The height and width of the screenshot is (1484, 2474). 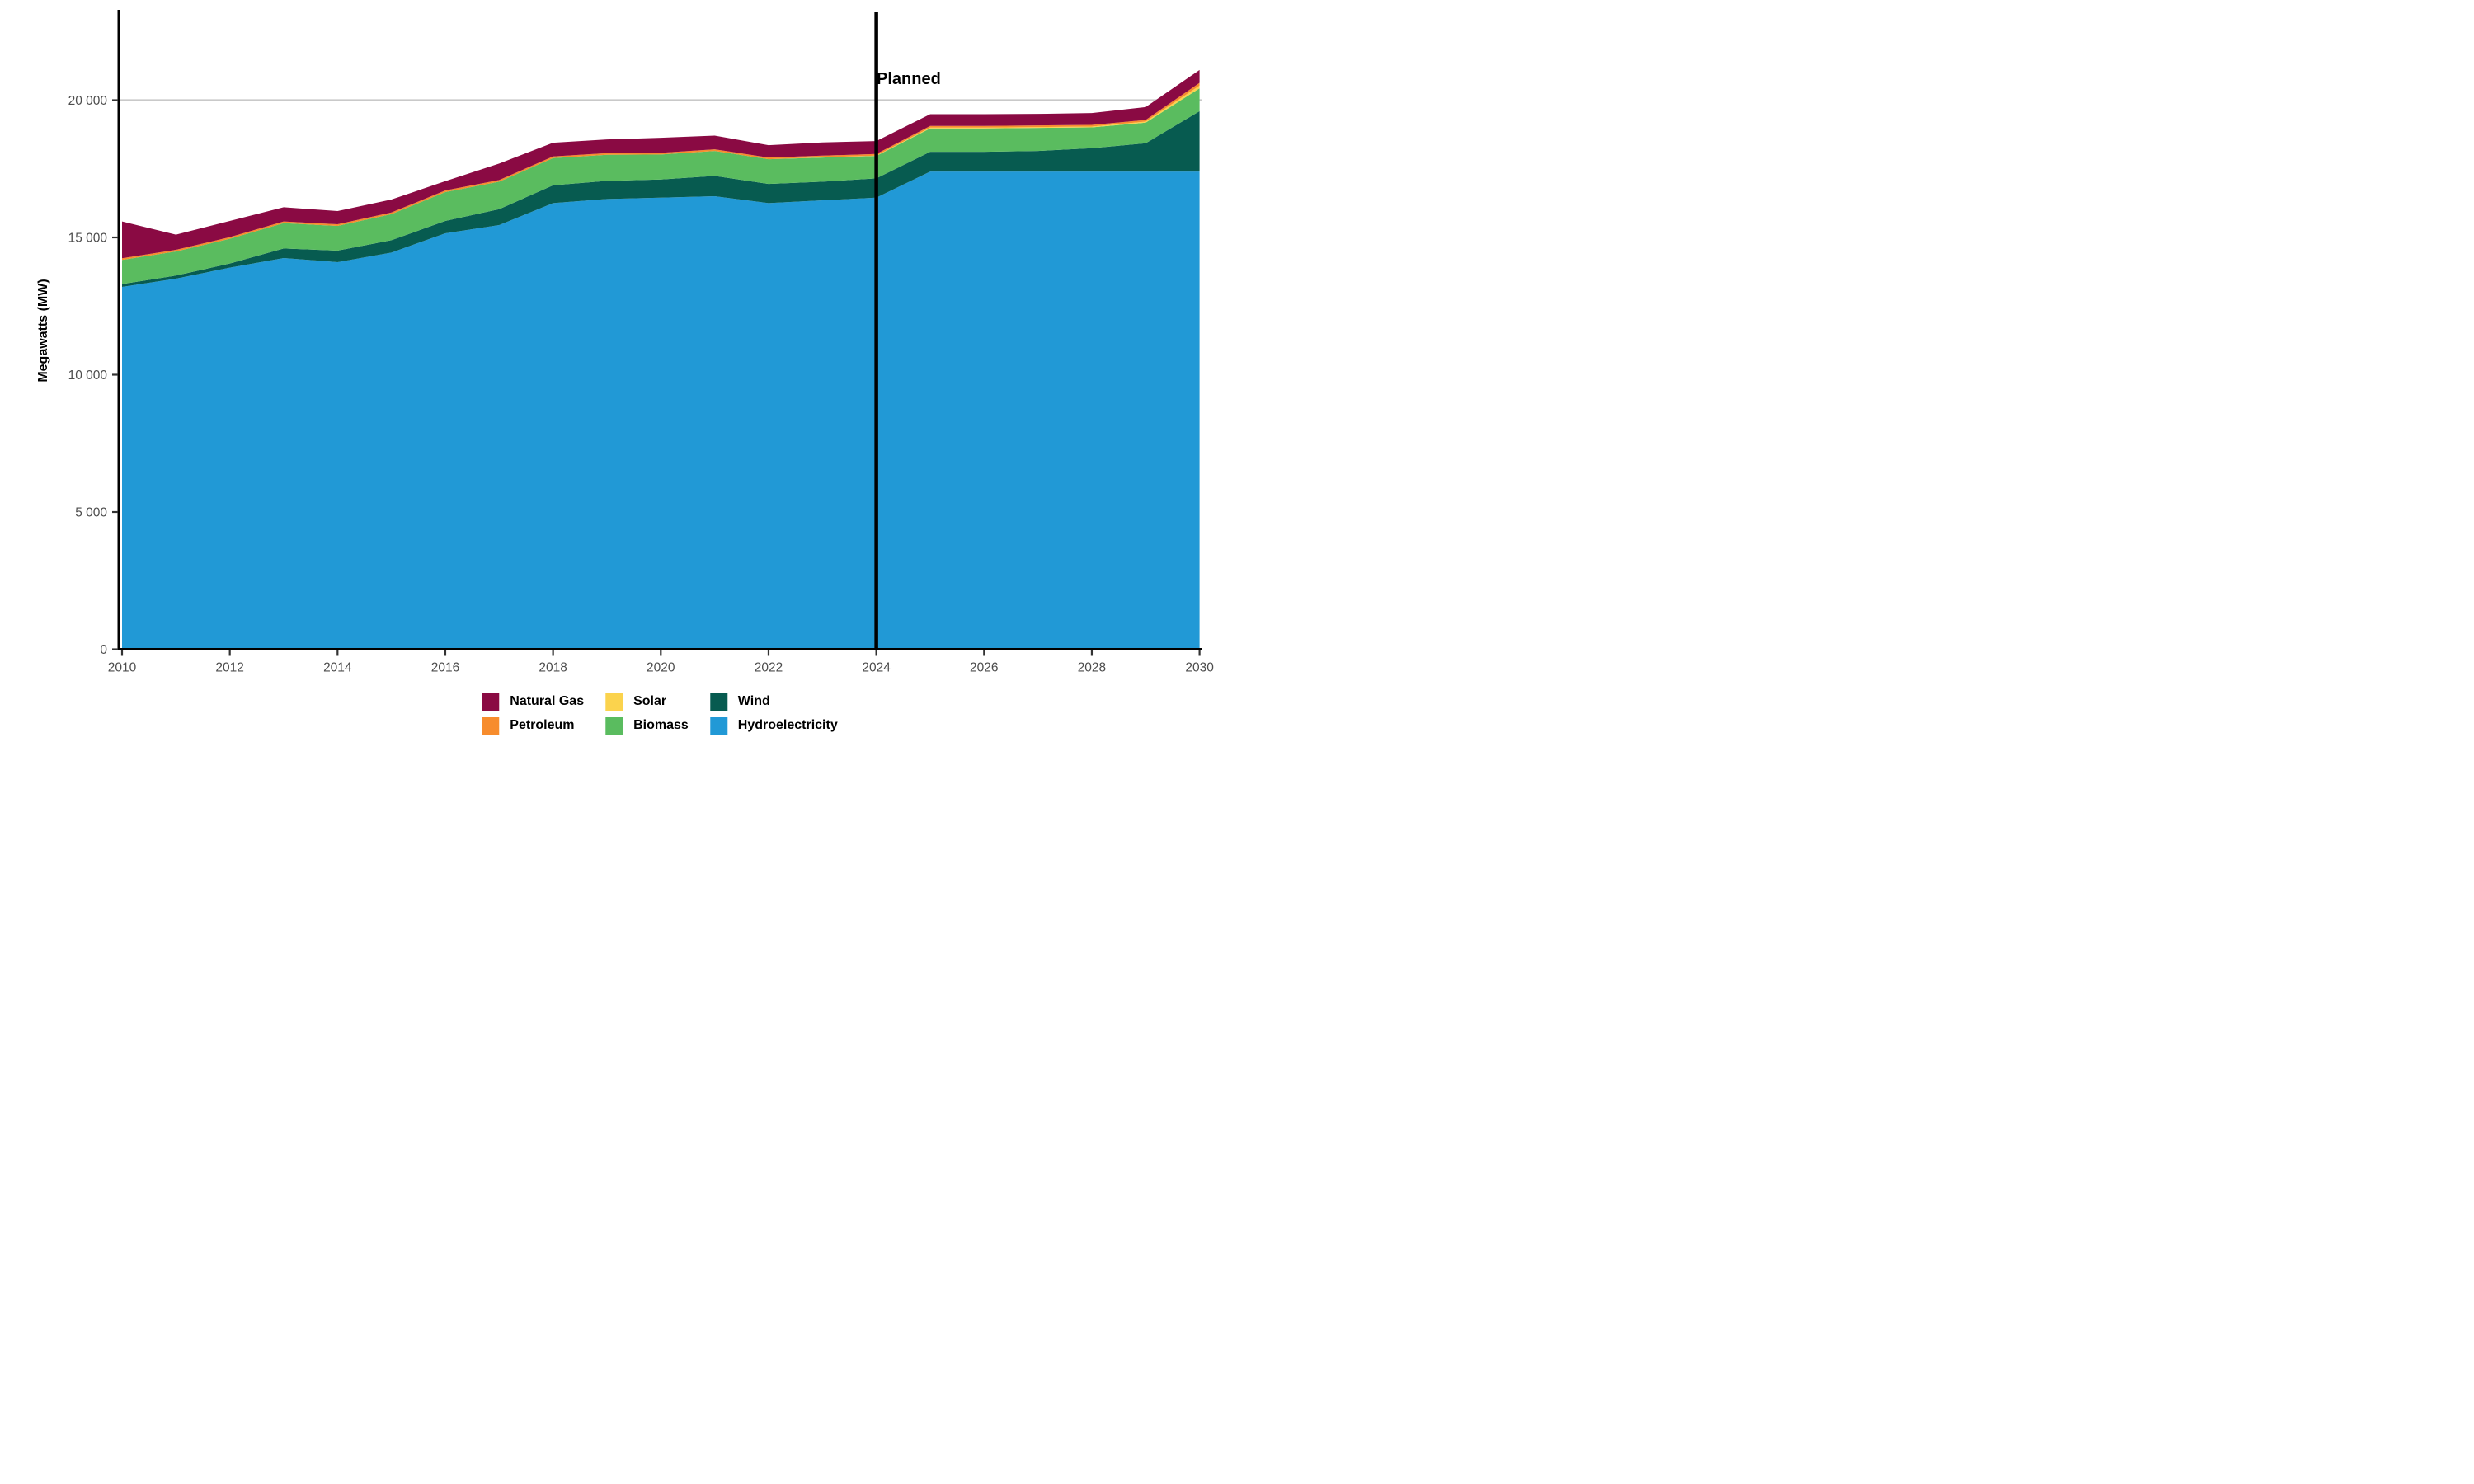 I want to click on x-tick-label: 2030, so click(x=1199, y=668).